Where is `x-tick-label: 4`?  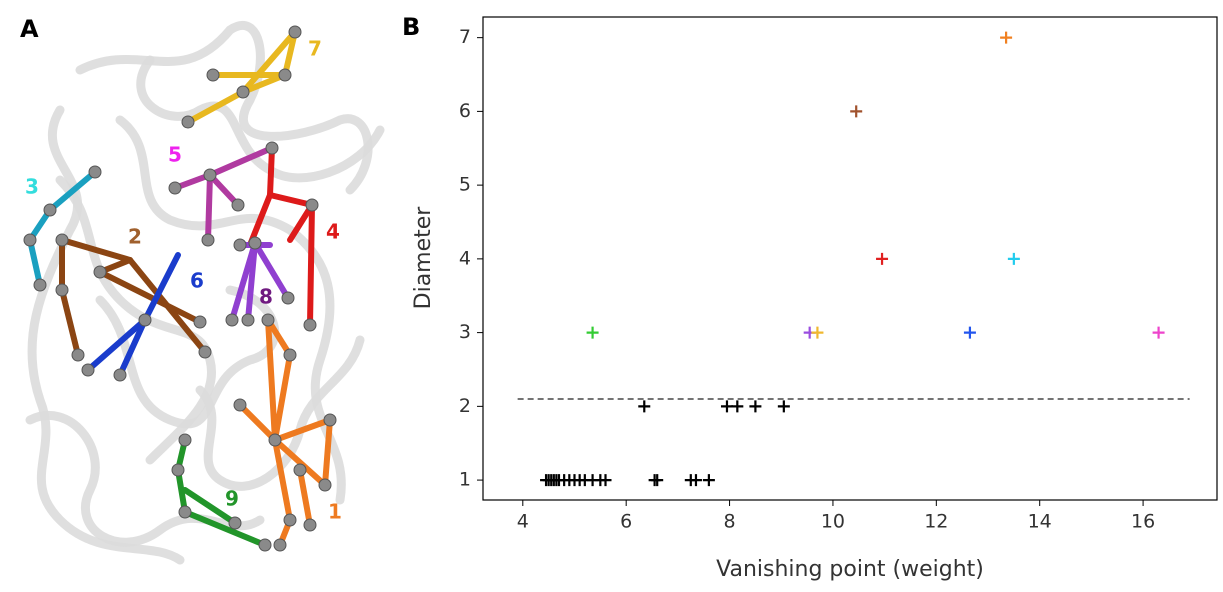
x-tick-label: 4 is located at coordinates (523, 522).